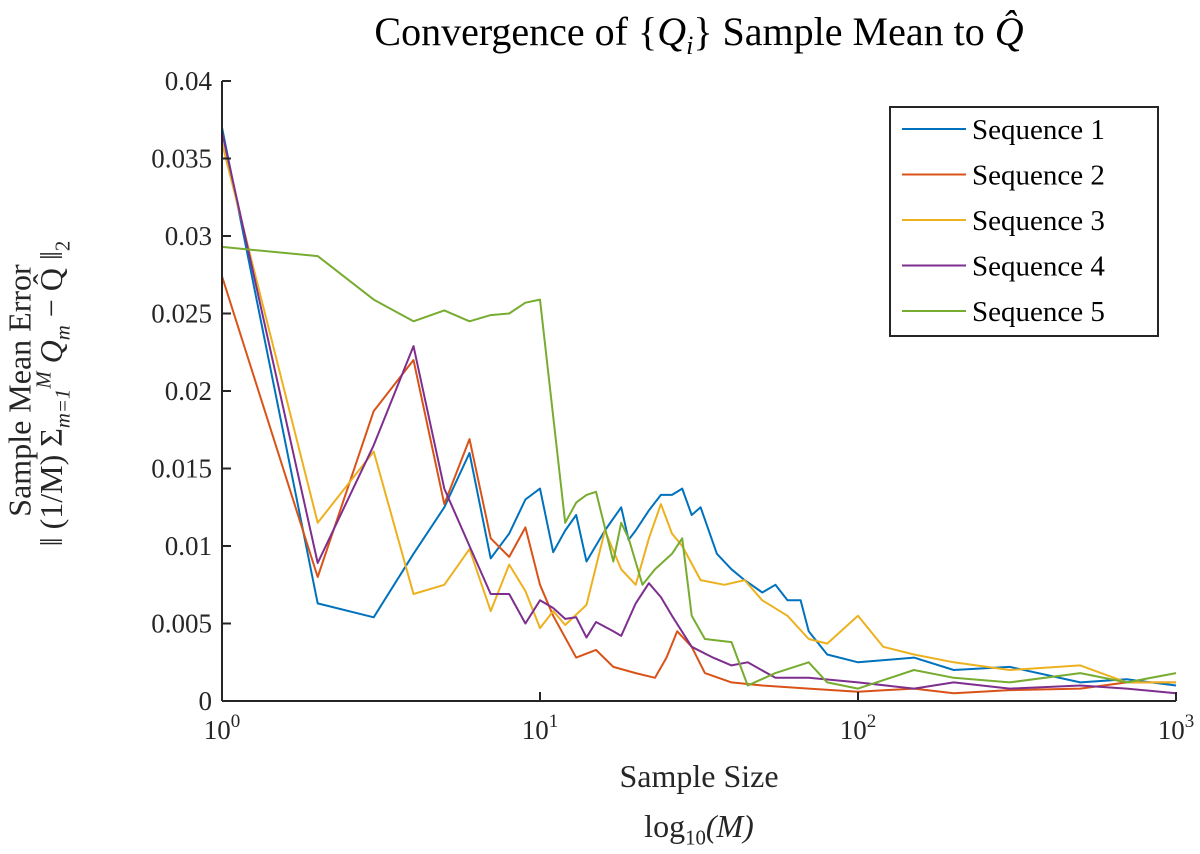 This screenshot has height=854, width=1200. What do you see at coordinates (729, 826) in the screenshot?
I see `xlabel-arg: (M)` at bounding box center [729, 826].